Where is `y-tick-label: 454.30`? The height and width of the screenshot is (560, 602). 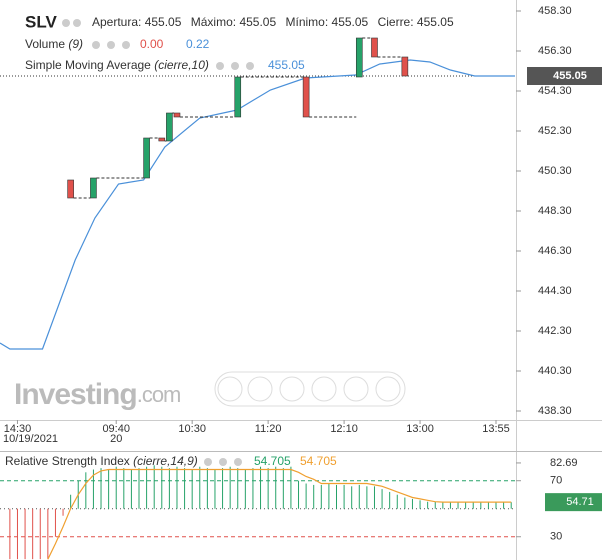 y-tick-label: 454.30 is located at coordinates (555, 91).